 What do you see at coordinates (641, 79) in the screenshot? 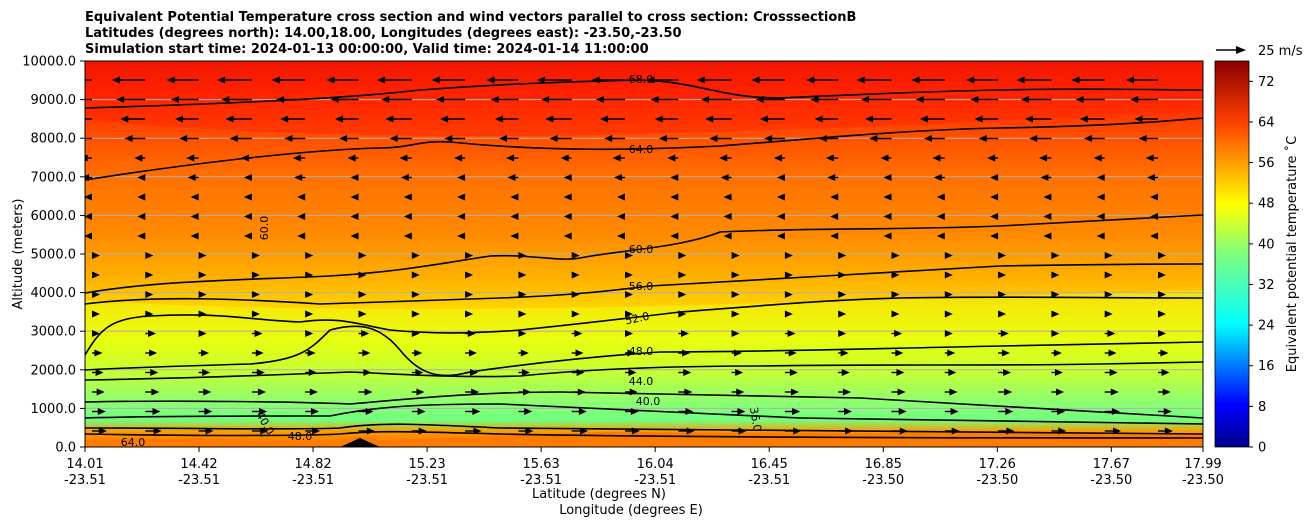
I see `contour-label: 68.0` at bounding box center [641, 79].